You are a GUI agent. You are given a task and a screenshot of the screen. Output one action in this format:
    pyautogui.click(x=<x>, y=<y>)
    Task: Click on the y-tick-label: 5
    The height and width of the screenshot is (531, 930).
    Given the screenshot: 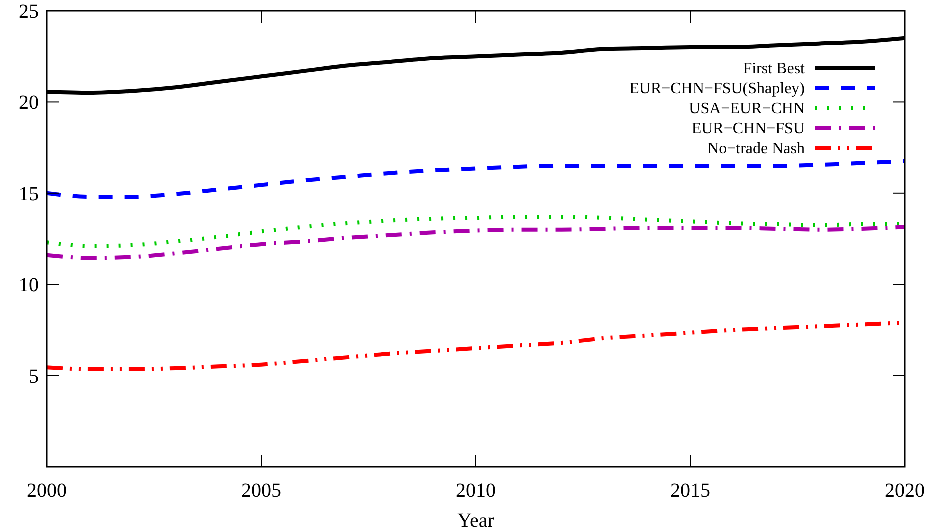 What is the action you would take?
    pyautogui.click(x=34, y=377)
    